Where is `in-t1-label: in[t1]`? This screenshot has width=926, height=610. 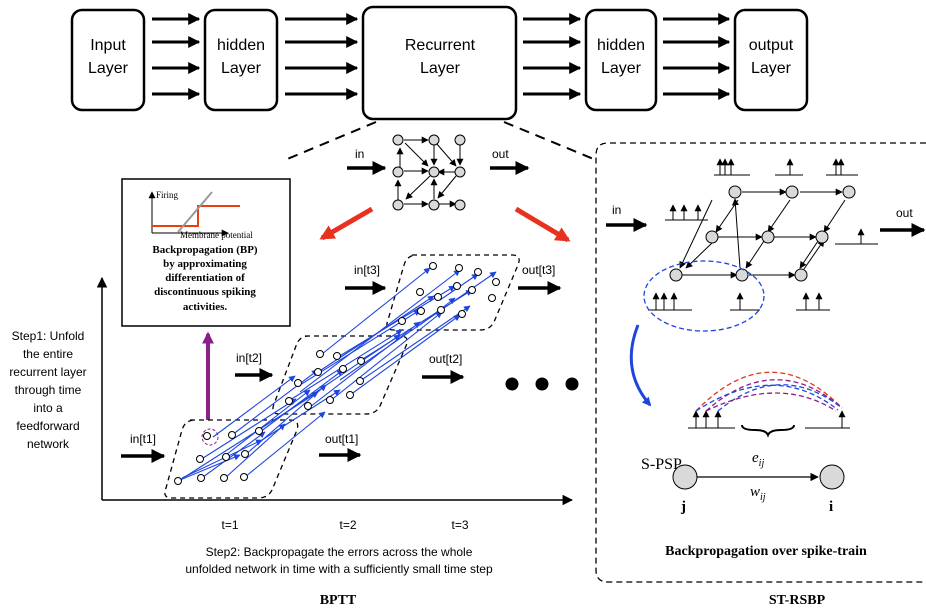 in-t1-label: in[t1] is located at coordinates (143, 439).